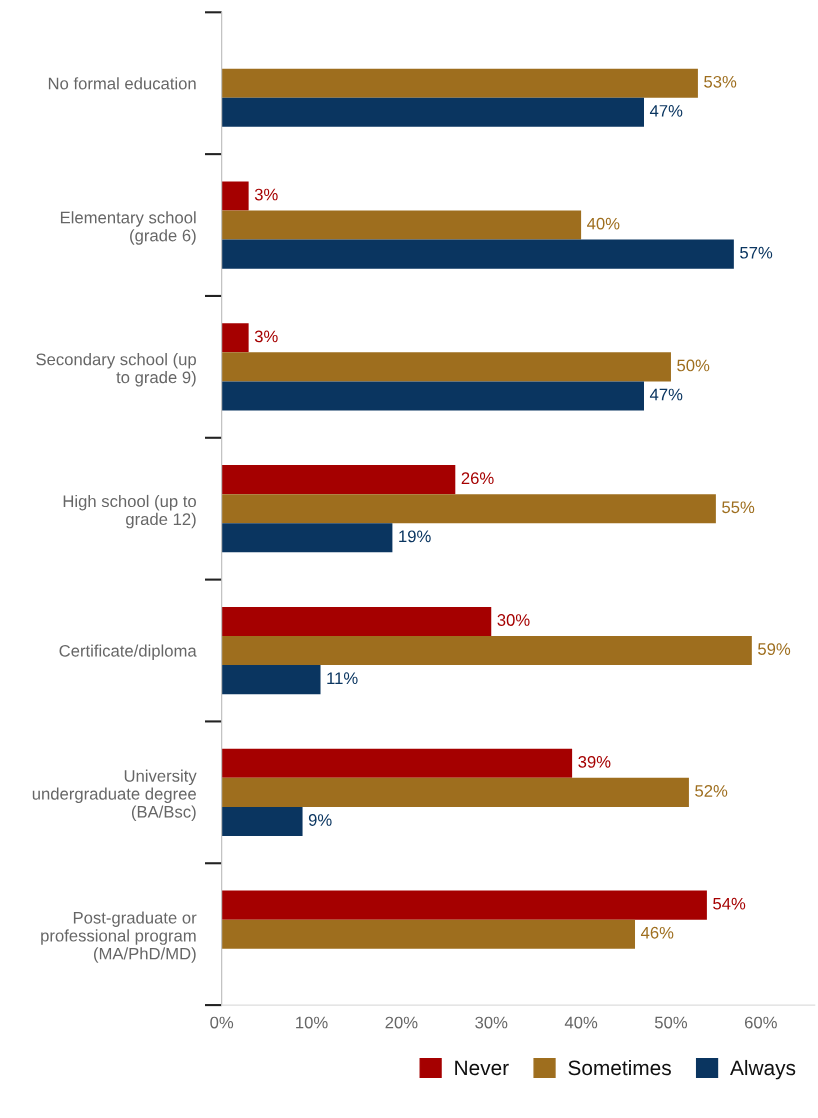 This screenshot has height=1118, width=818. I want to click on legend-label: Sometimes, so click(619, 1067).